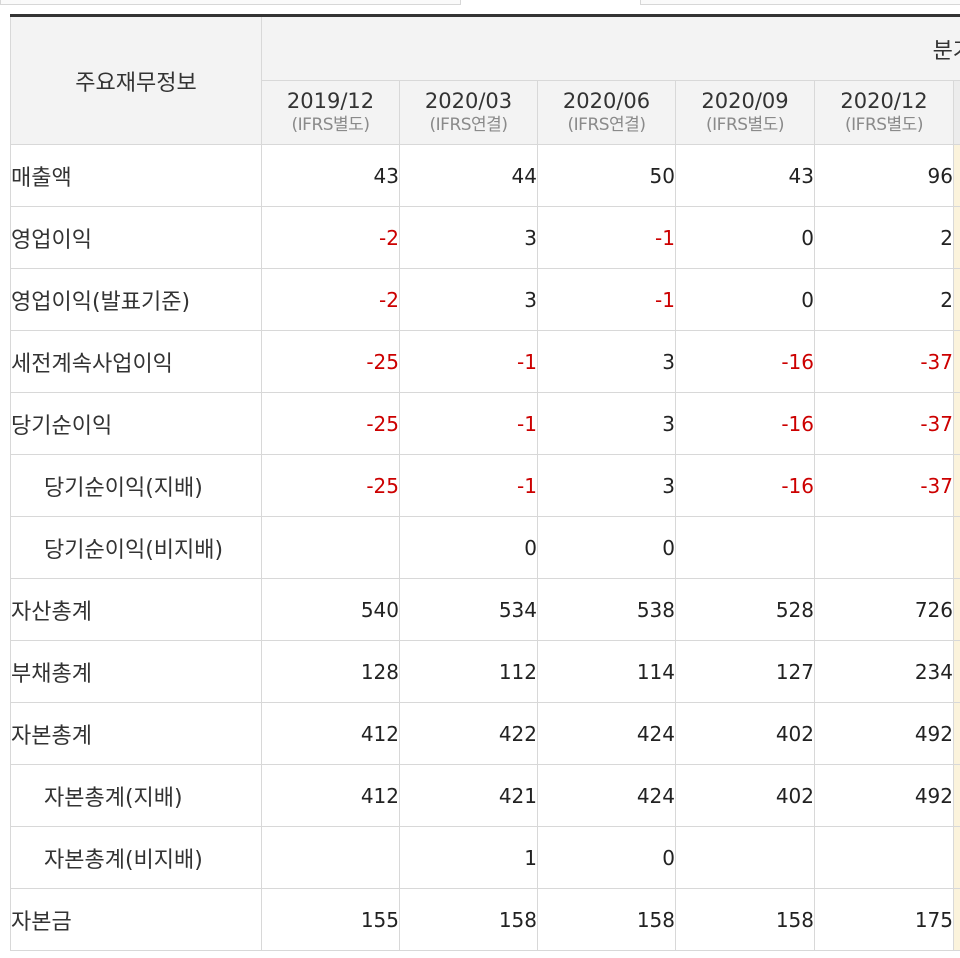 This screenshot has height=958, width=960. What do you see at coordinates (606, 609) in the screenshot?
I see `value-cell: 538` at bounding box center [606, 609].